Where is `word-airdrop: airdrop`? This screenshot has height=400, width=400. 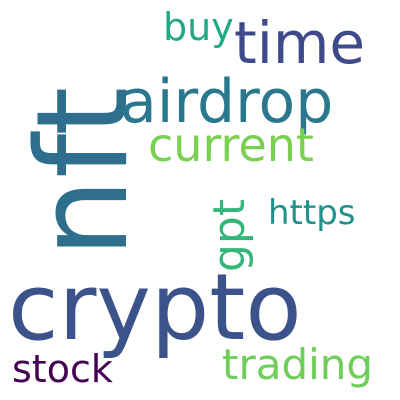 word-airdrop: airdrop is located at coordinates (227, 102).